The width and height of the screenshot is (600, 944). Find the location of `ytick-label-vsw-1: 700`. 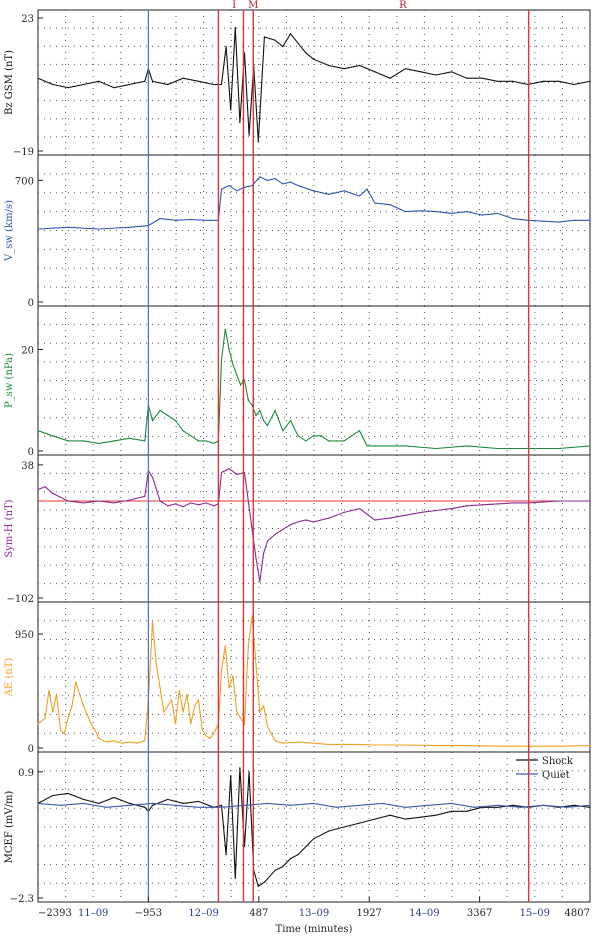

ytick-label-vsw-1: 700 is located at coordinates (24, 181).